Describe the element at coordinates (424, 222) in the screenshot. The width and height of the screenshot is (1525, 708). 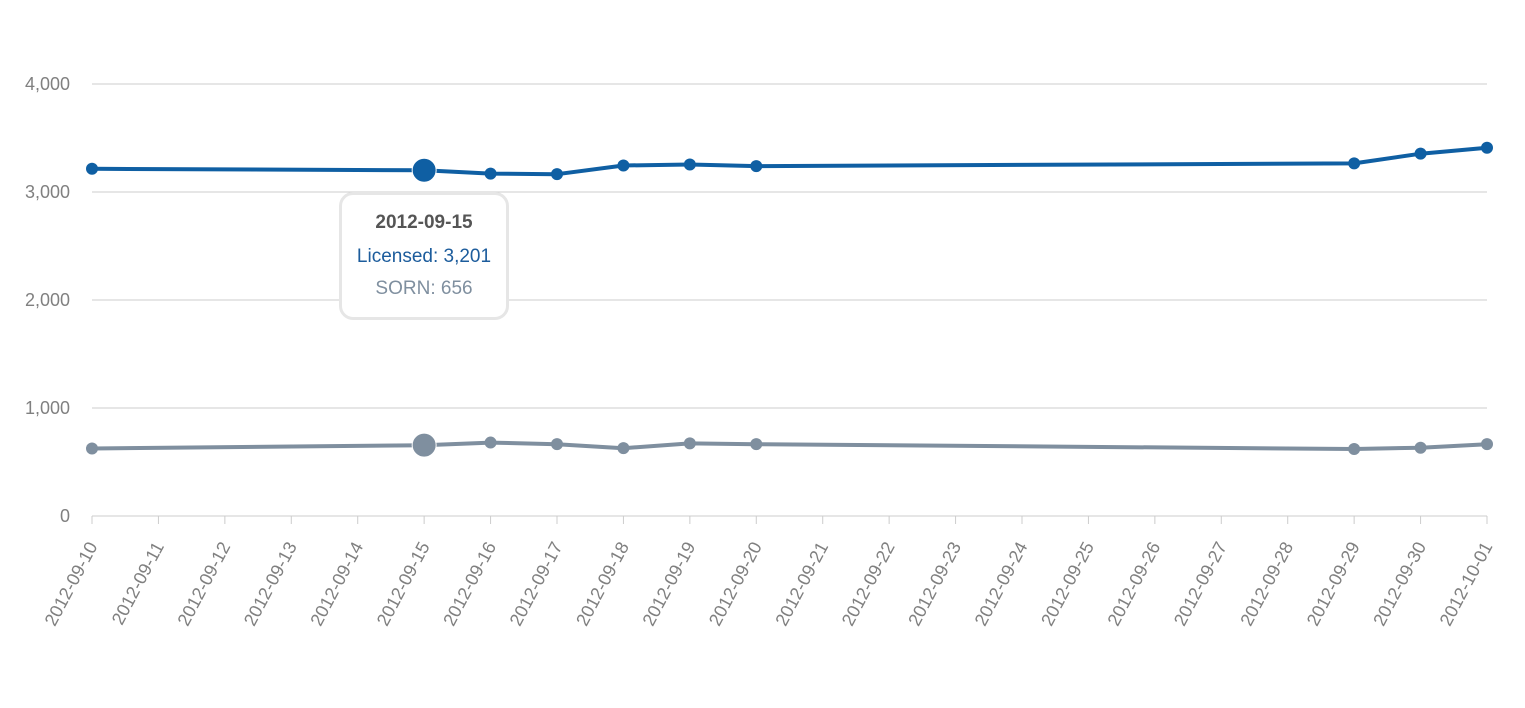
I see `tooltip-date: 2012-09-15` at that location.